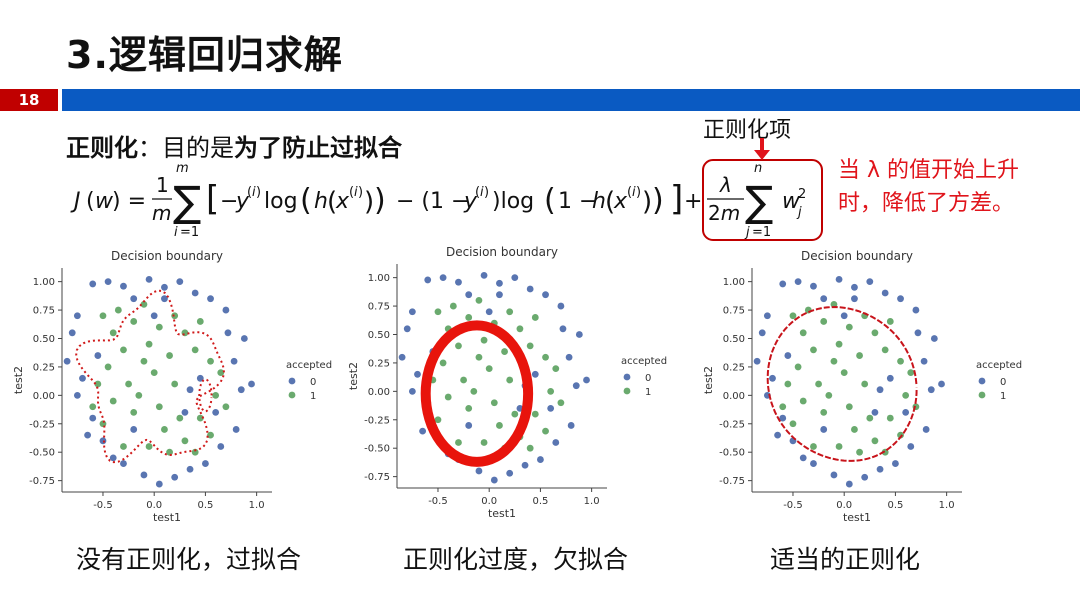  What do you see at coordinates (1003, 396) in the screenshot?
I see `legend-entry: 1` at bounding box center [1003, 396].